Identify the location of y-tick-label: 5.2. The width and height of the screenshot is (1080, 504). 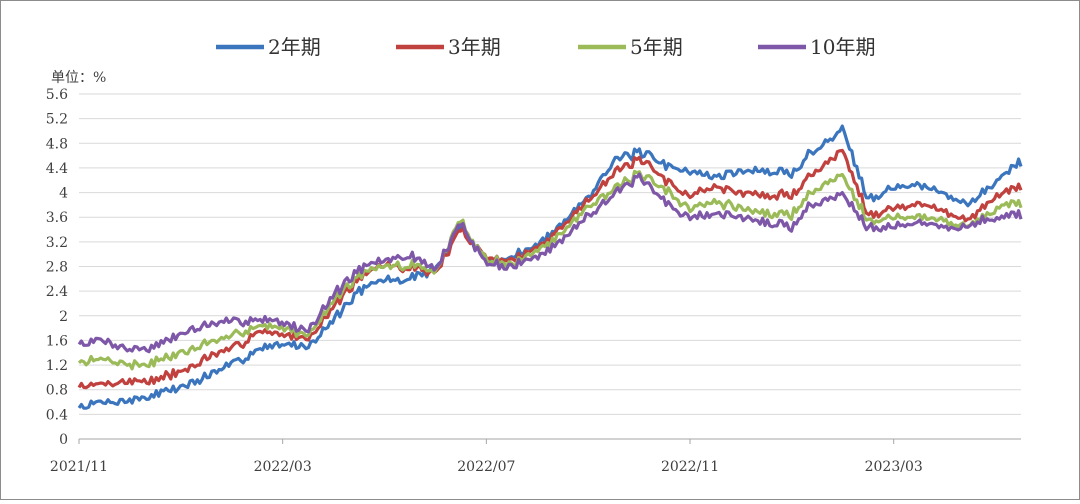
(57, 120).